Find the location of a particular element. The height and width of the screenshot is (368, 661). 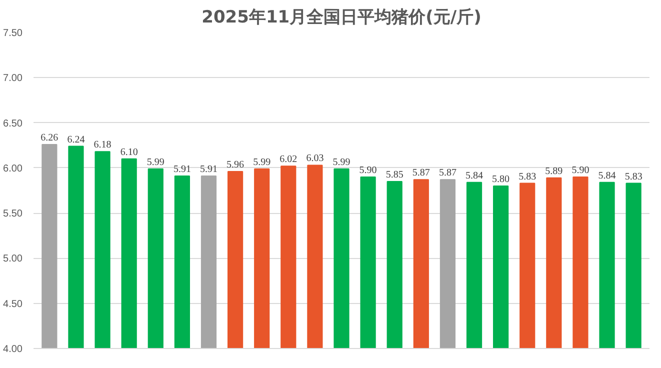

data-label: 5.80 is located at coordinates (501, 179).